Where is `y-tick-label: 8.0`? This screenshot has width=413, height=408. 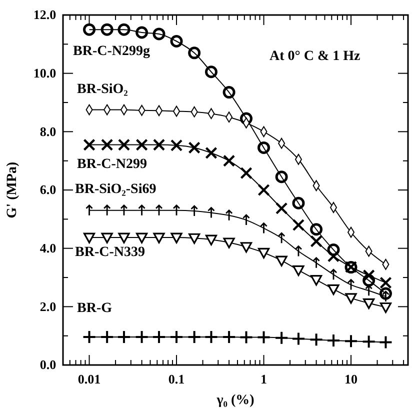
y-tick-label: 8.0 is located at coordinates (48, 131).